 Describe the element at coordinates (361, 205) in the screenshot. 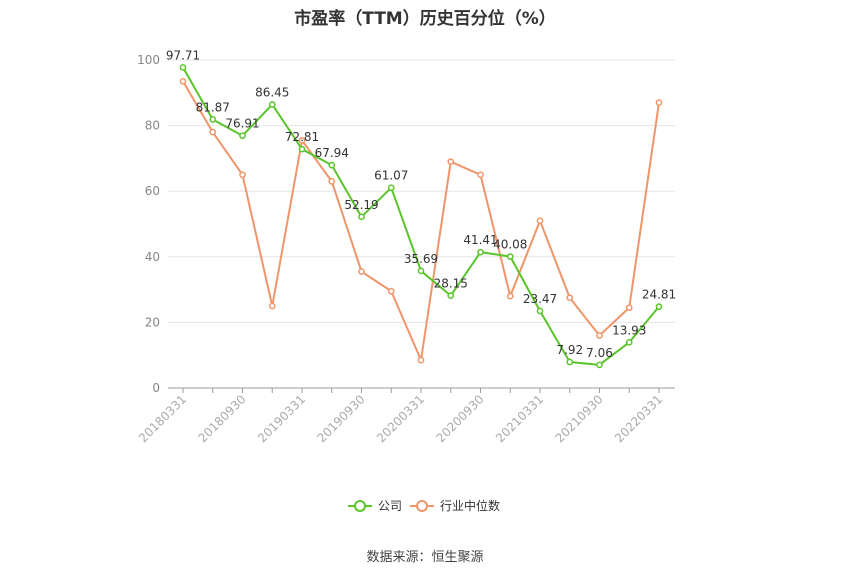

I see `data-label: 52.19` at that location.